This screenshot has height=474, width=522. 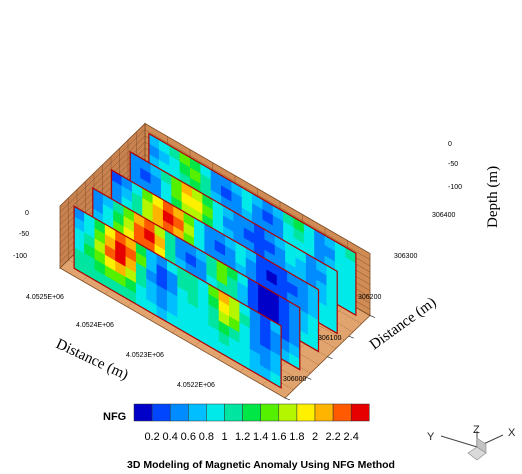 I want to click on colorbar: 0.2 0.4 0.6 0.8 1 1.2 1.4 1.6 1.8 2 2.2 2.4, so click(x=251, y=423).